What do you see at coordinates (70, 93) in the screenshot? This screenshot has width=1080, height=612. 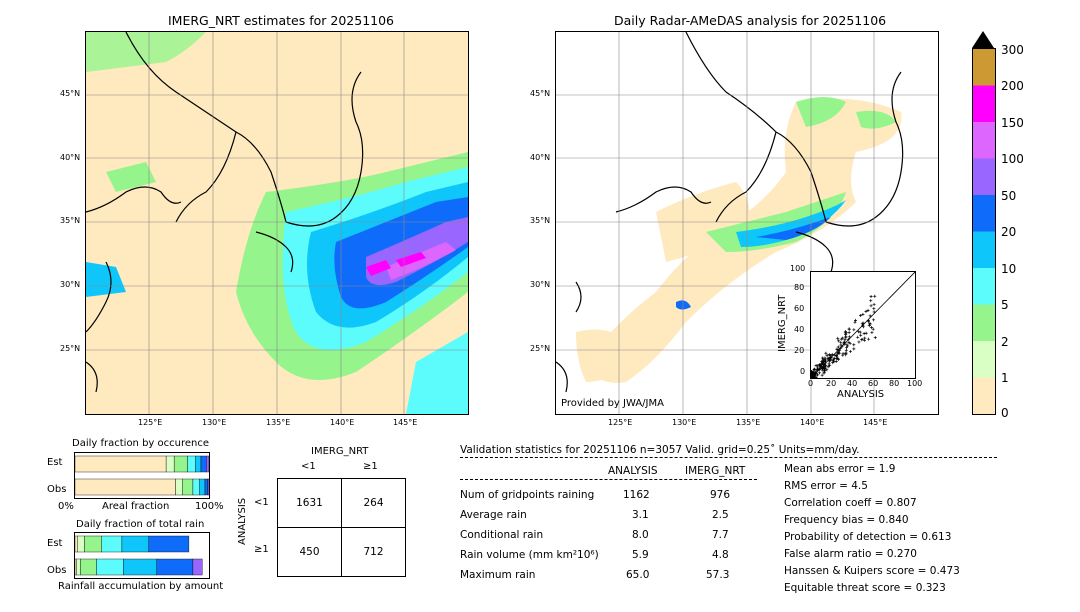 I see `left-lat-45: 45°N` at bounding box center [70, 93].